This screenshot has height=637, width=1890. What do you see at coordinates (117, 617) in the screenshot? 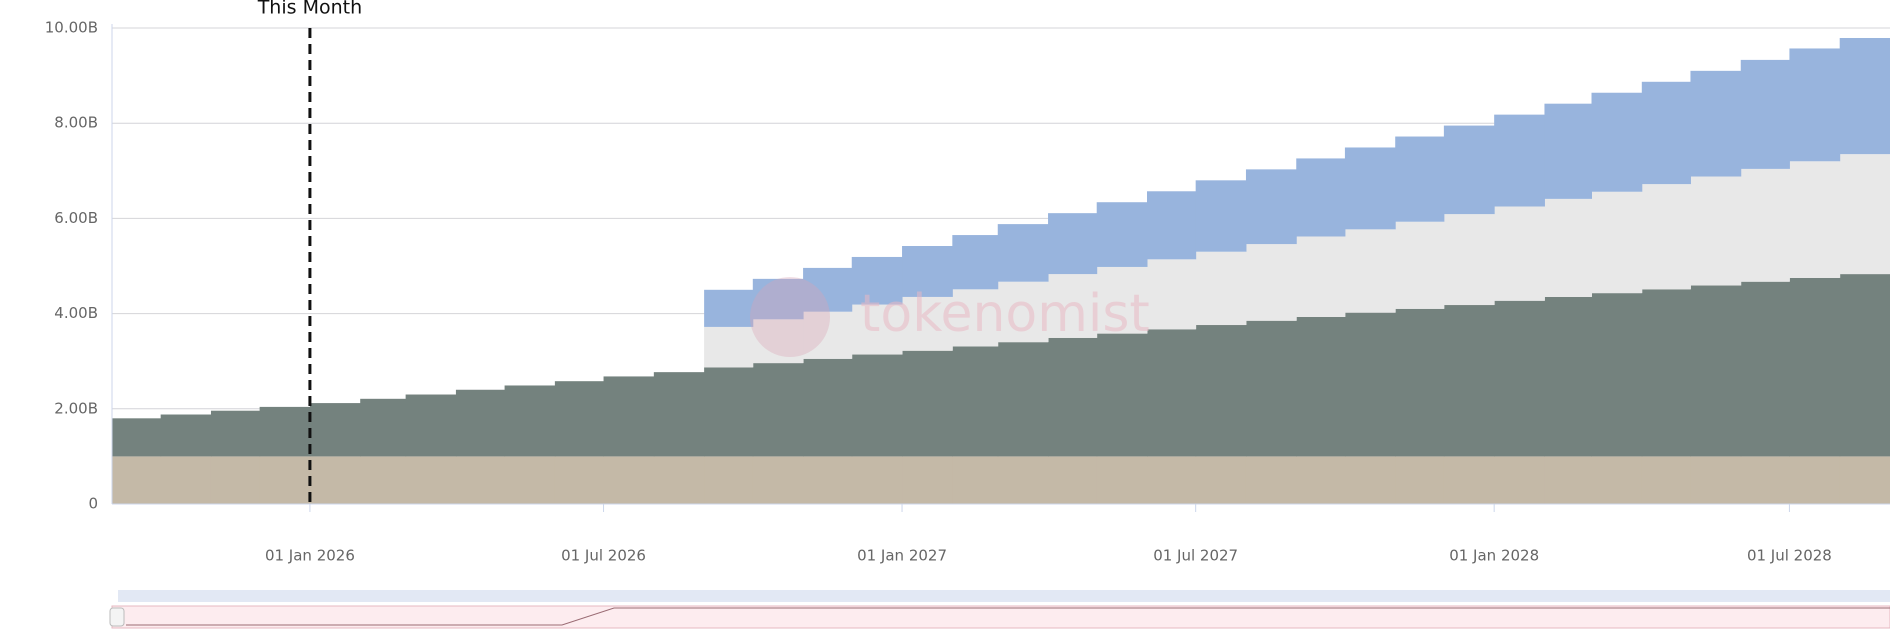
I see `navigator-handle` at bounding box center [117, 617].